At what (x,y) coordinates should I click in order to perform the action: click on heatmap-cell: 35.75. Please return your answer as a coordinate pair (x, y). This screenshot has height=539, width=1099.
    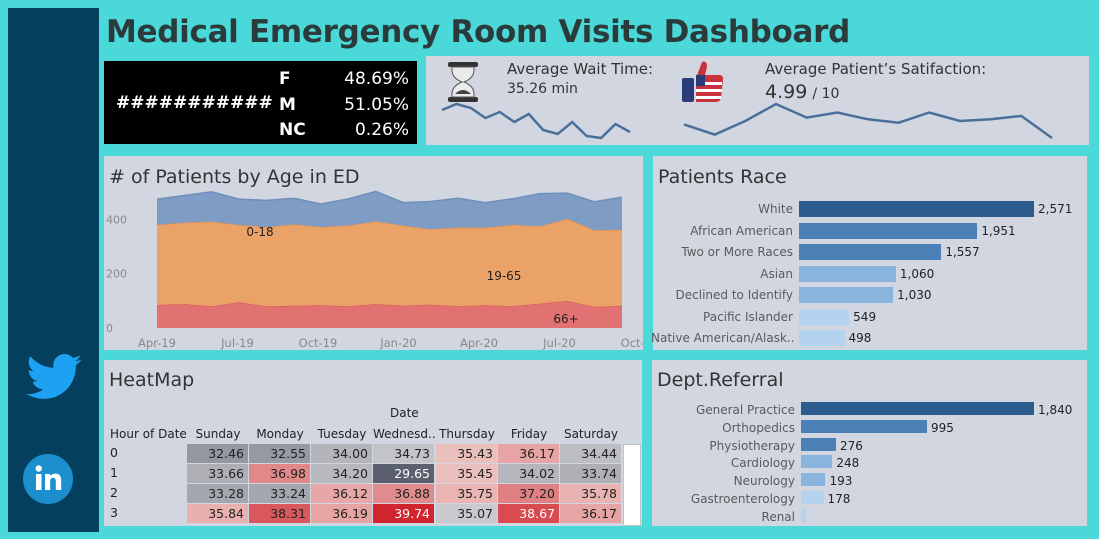
    Looking at the image, I should click on (467, 494).